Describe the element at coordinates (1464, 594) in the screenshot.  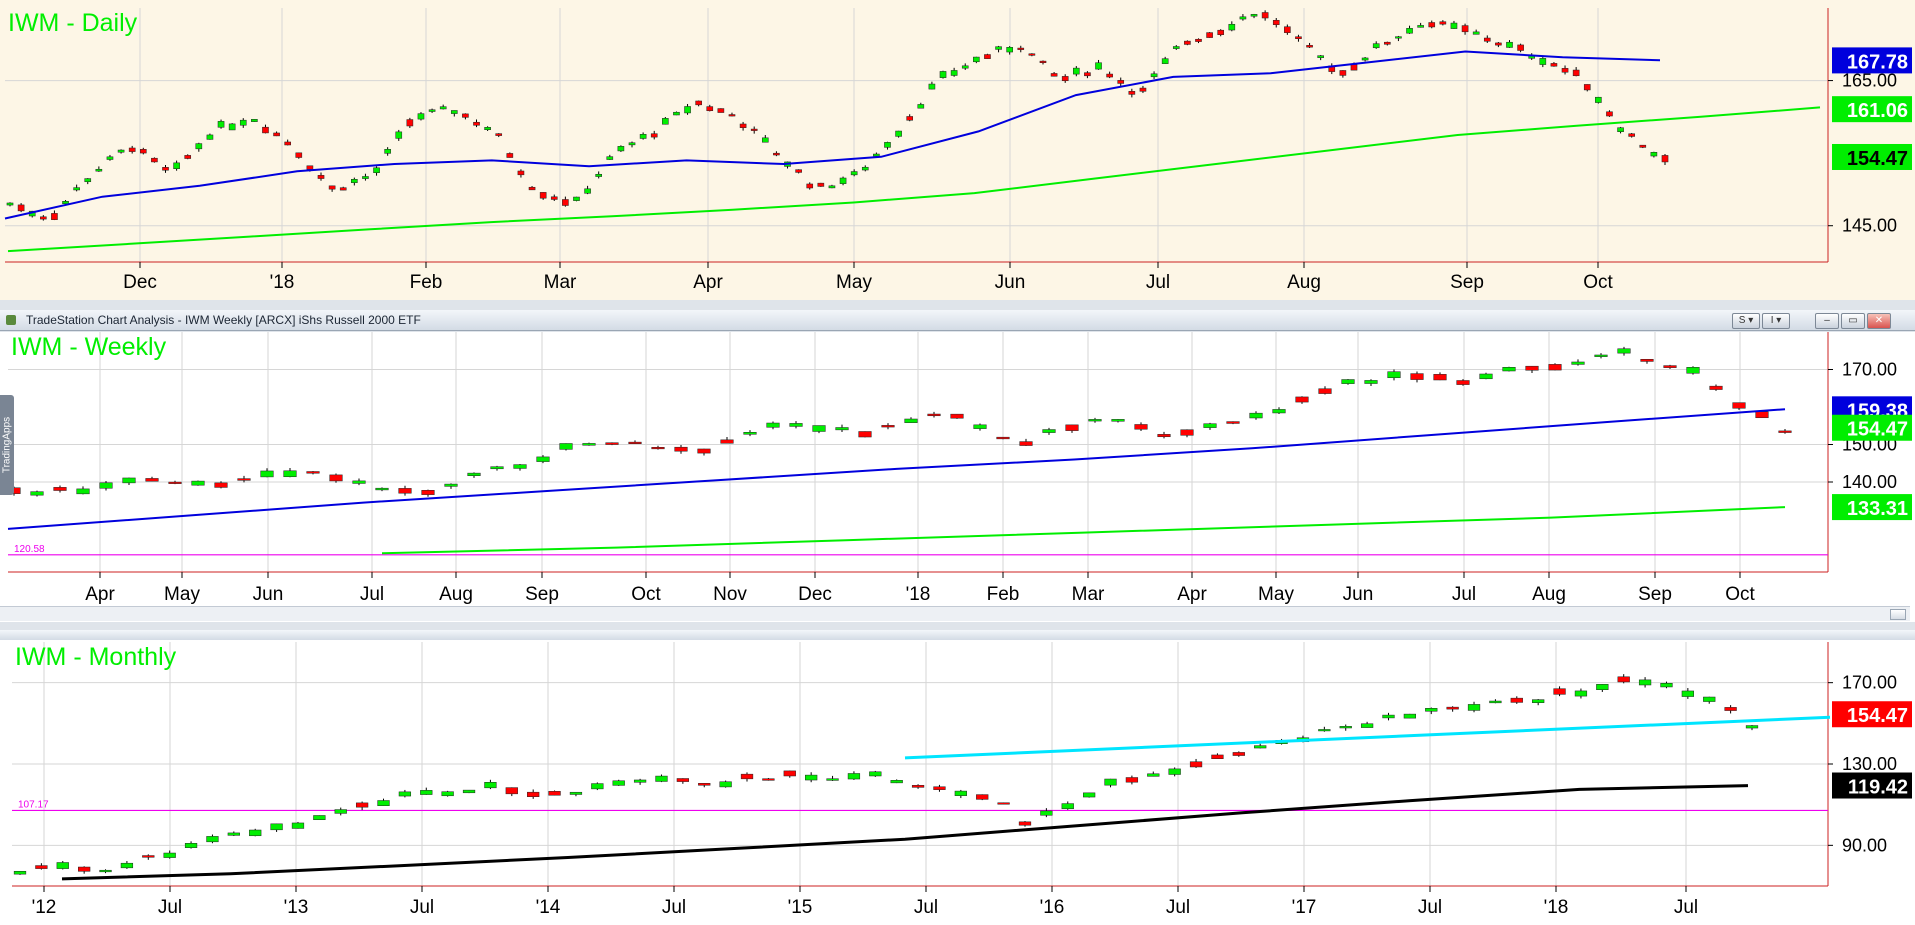
I see `weekly-xtick-label: Jul` at that location.